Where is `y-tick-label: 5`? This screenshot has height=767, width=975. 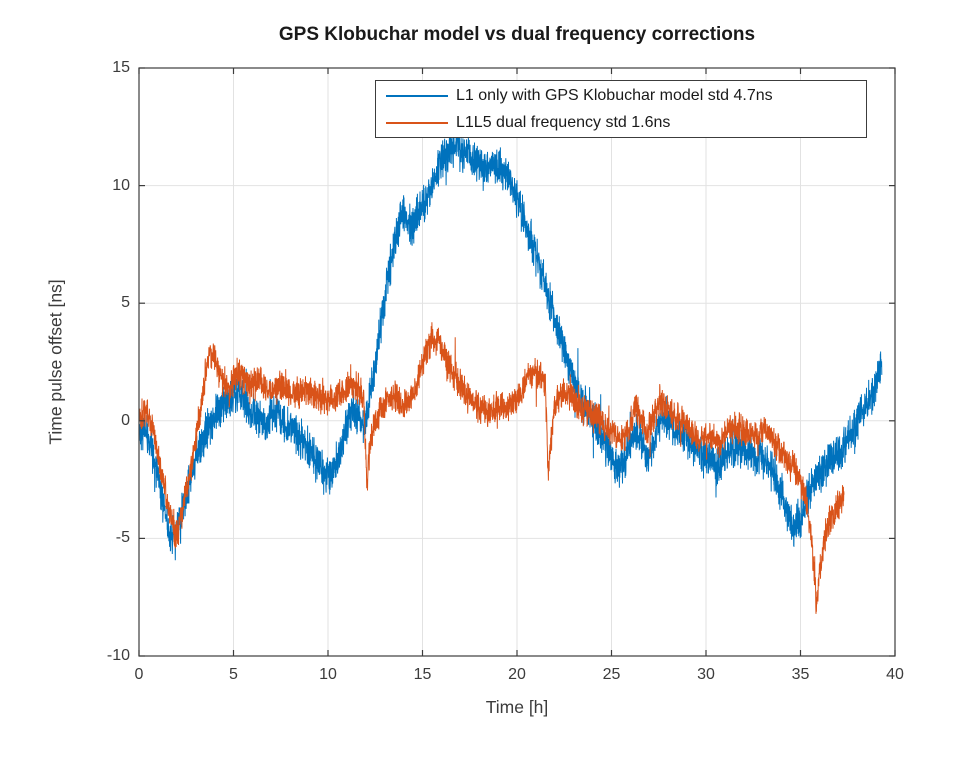 y-tick-label: 5 is located at coordinates (125, 303).